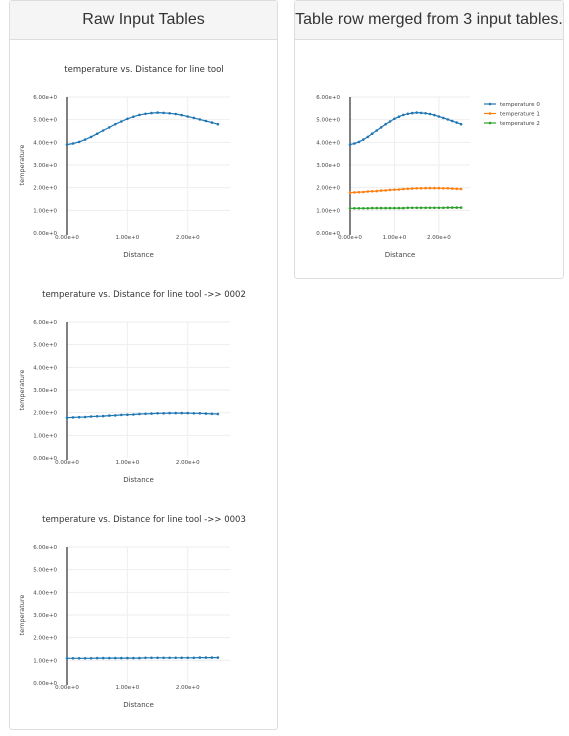  I want to click on x-axis-label: Distance, so click(138, 480).